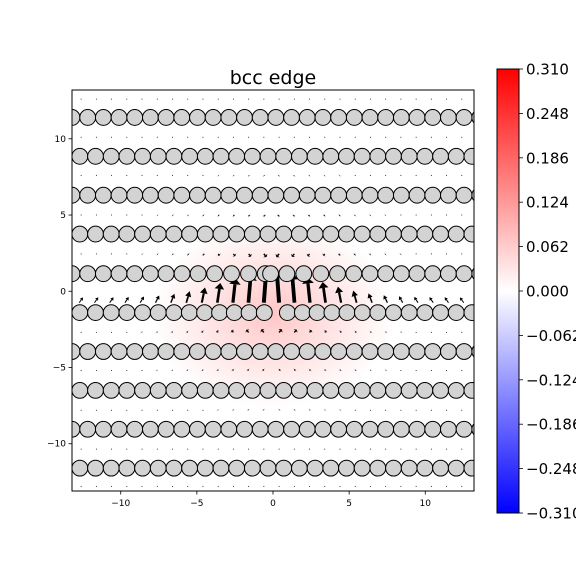 This screenshot has height=576, width=576. Describe the element at coordinates (56, 445) in the screenshot. I see `y-tick-label: −10` at that location.